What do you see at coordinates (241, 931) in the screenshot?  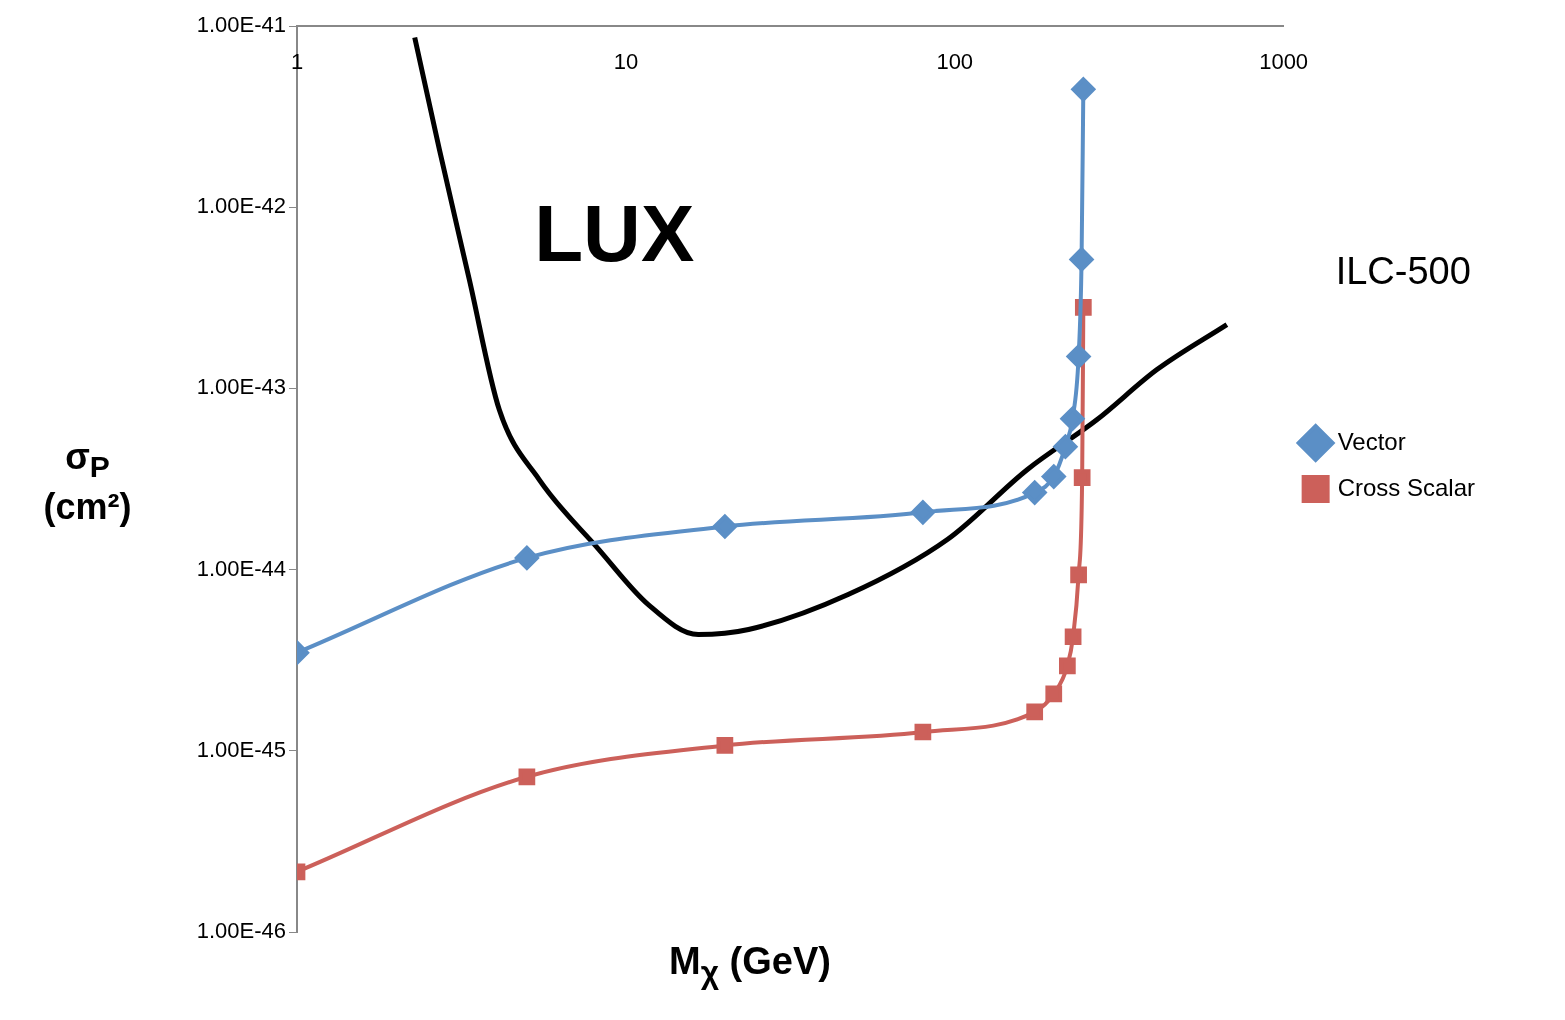 I see `y-tick-label: 1.00E-46` at bounding box center [241, 931].